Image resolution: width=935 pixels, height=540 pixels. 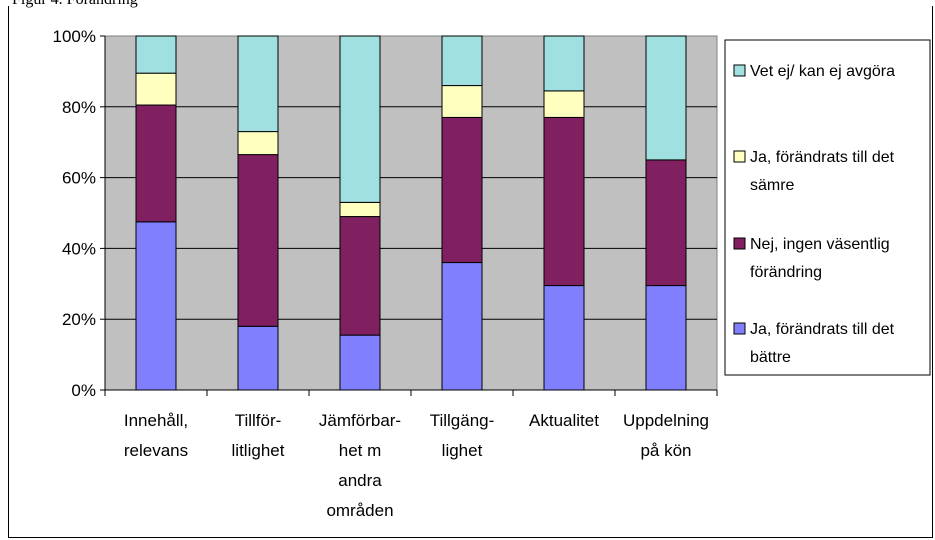 What do you see at coordinates (564, 420) in the screenshot?
I see `x-category-label: Aktualitet` at bounding box center [564, 420].